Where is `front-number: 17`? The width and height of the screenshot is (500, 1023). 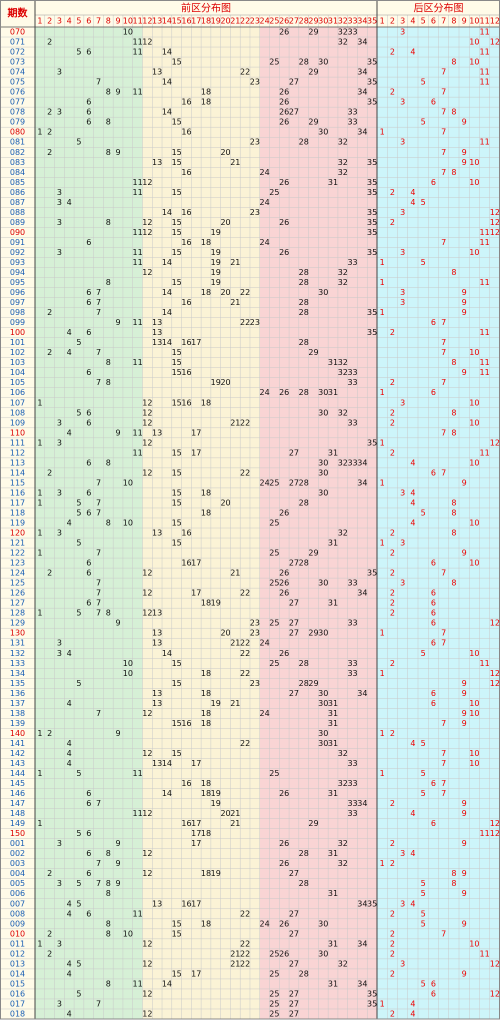 front-number: 17 is located at coordinates (196, 342).